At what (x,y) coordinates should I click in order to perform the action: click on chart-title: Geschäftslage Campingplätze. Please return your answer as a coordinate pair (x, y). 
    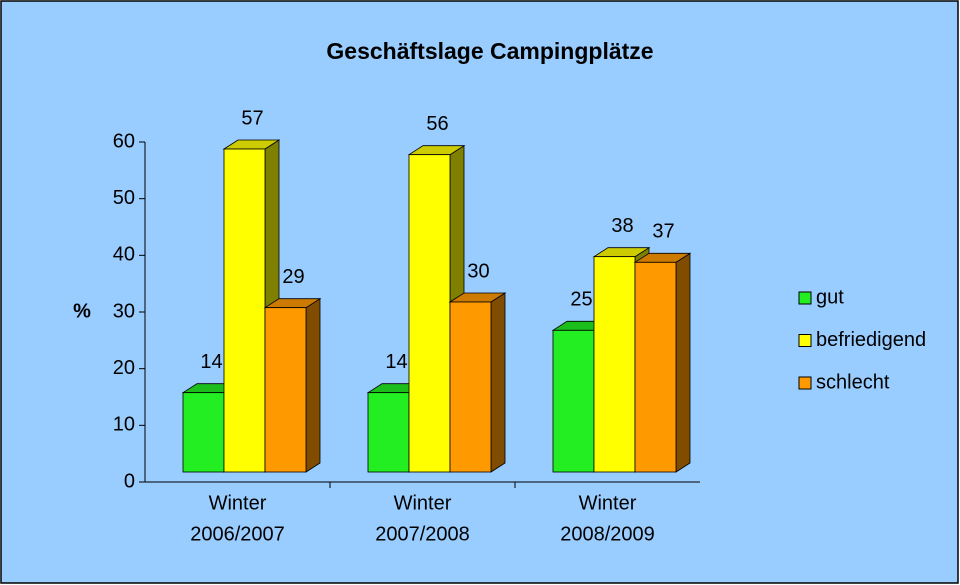
    Looking at the image, I should click on (489, 51).